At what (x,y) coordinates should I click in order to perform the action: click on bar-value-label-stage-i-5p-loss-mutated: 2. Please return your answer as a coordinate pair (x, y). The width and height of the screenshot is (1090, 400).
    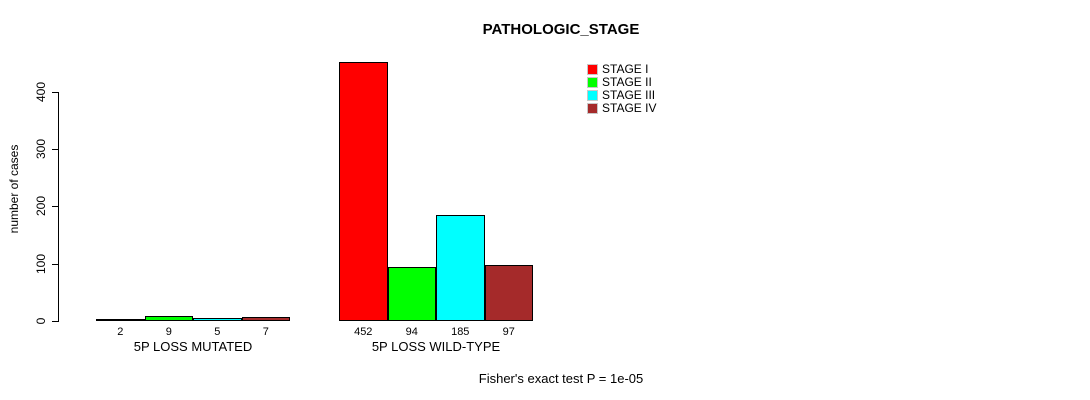
    Looking at the image, I should click on (120, 332).